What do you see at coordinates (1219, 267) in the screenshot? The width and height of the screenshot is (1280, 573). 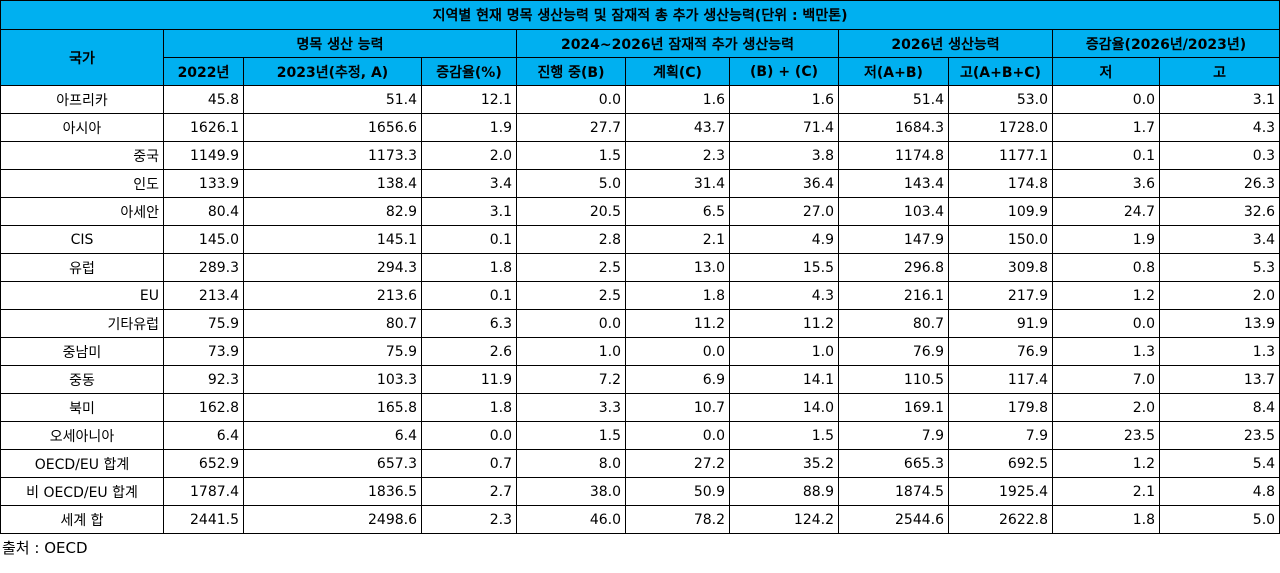 I see `table-cell: 5.3` at bounding box center [1219, 267].